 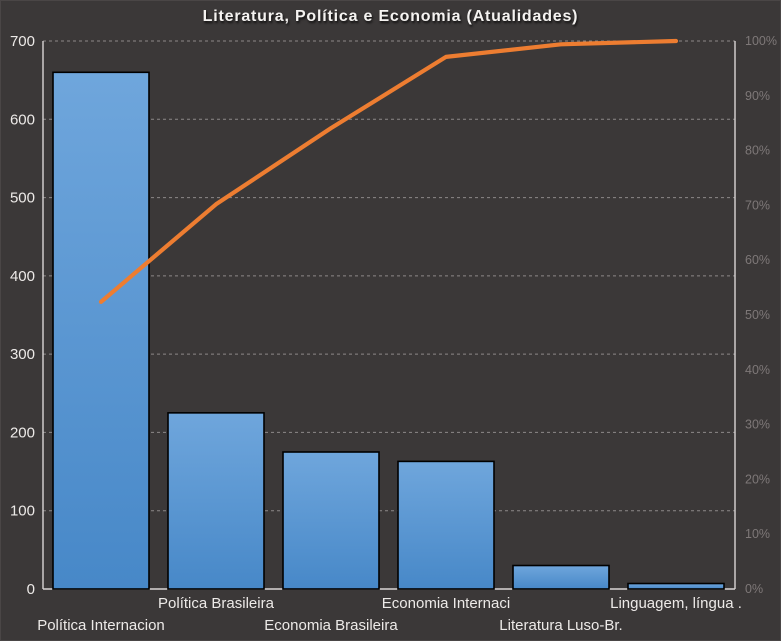 I want to click on right-axis-tick-label: 50%, so click(x=757, y=315).